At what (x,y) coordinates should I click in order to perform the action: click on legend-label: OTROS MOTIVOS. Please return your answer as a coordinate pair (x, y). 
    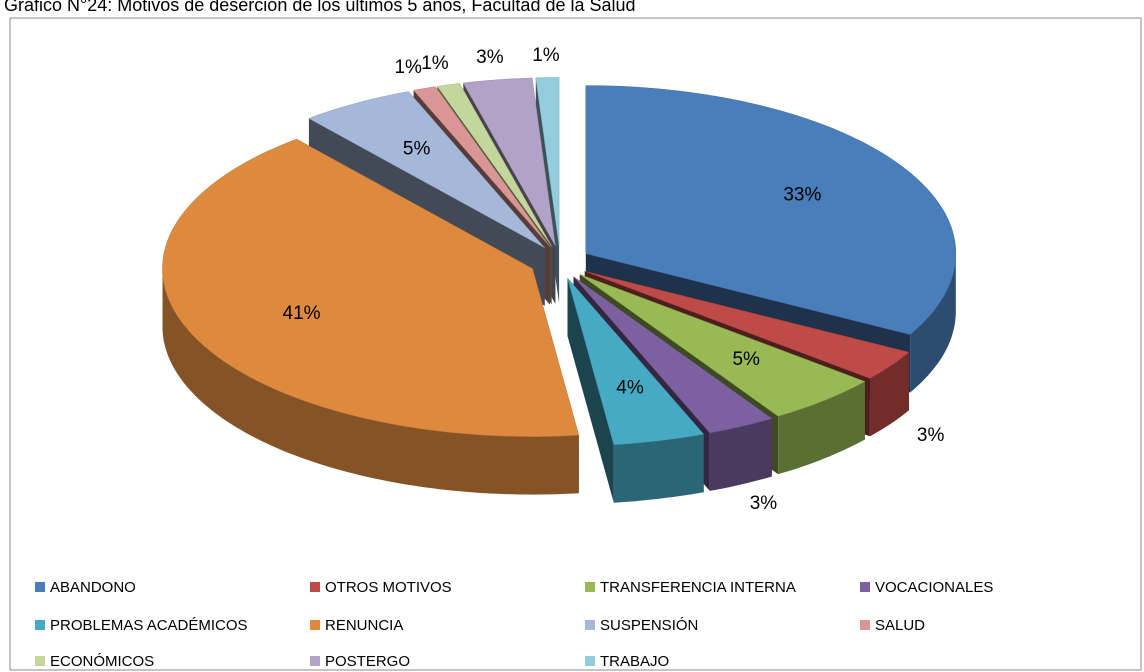
    Looking at the image, I should click on (388, 587).